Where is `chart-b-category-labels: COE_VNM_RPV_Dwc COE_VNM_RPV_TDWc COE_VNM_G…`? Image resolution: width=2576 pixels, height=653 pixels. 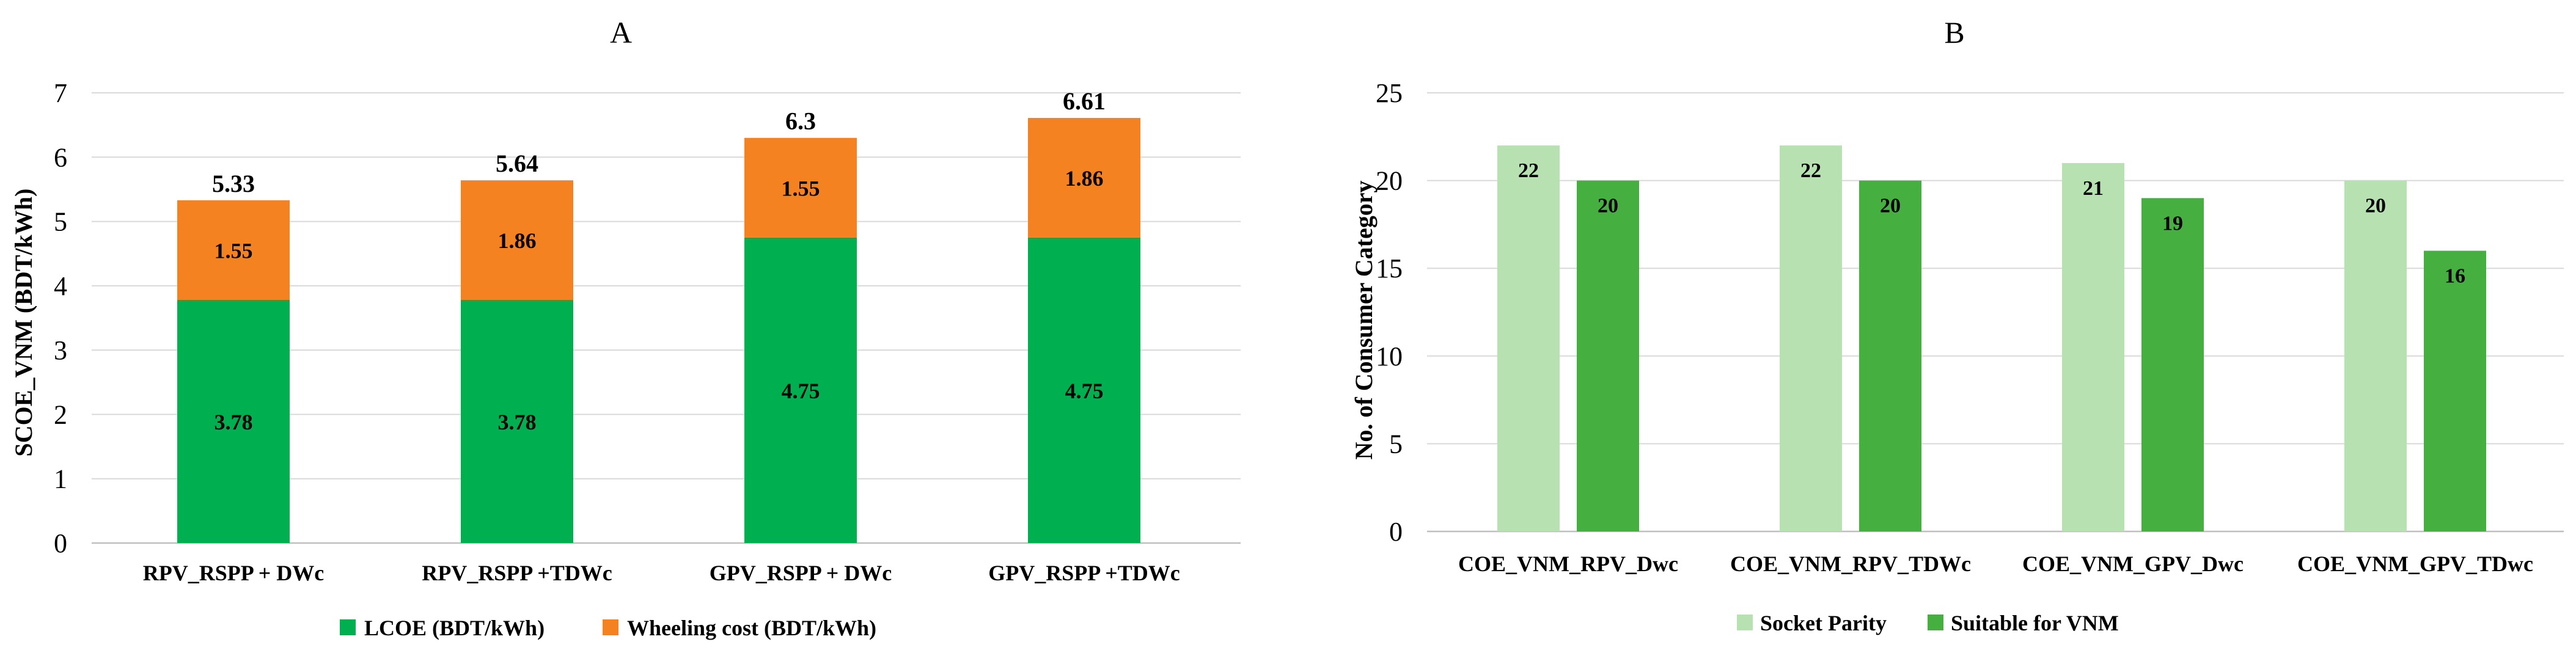 chart-b-category-labels: COE_VNM_RPV_Dwc COE_VNM_RPV_TDWc COE_VNM_G… is located at coordinates (1995, 564).